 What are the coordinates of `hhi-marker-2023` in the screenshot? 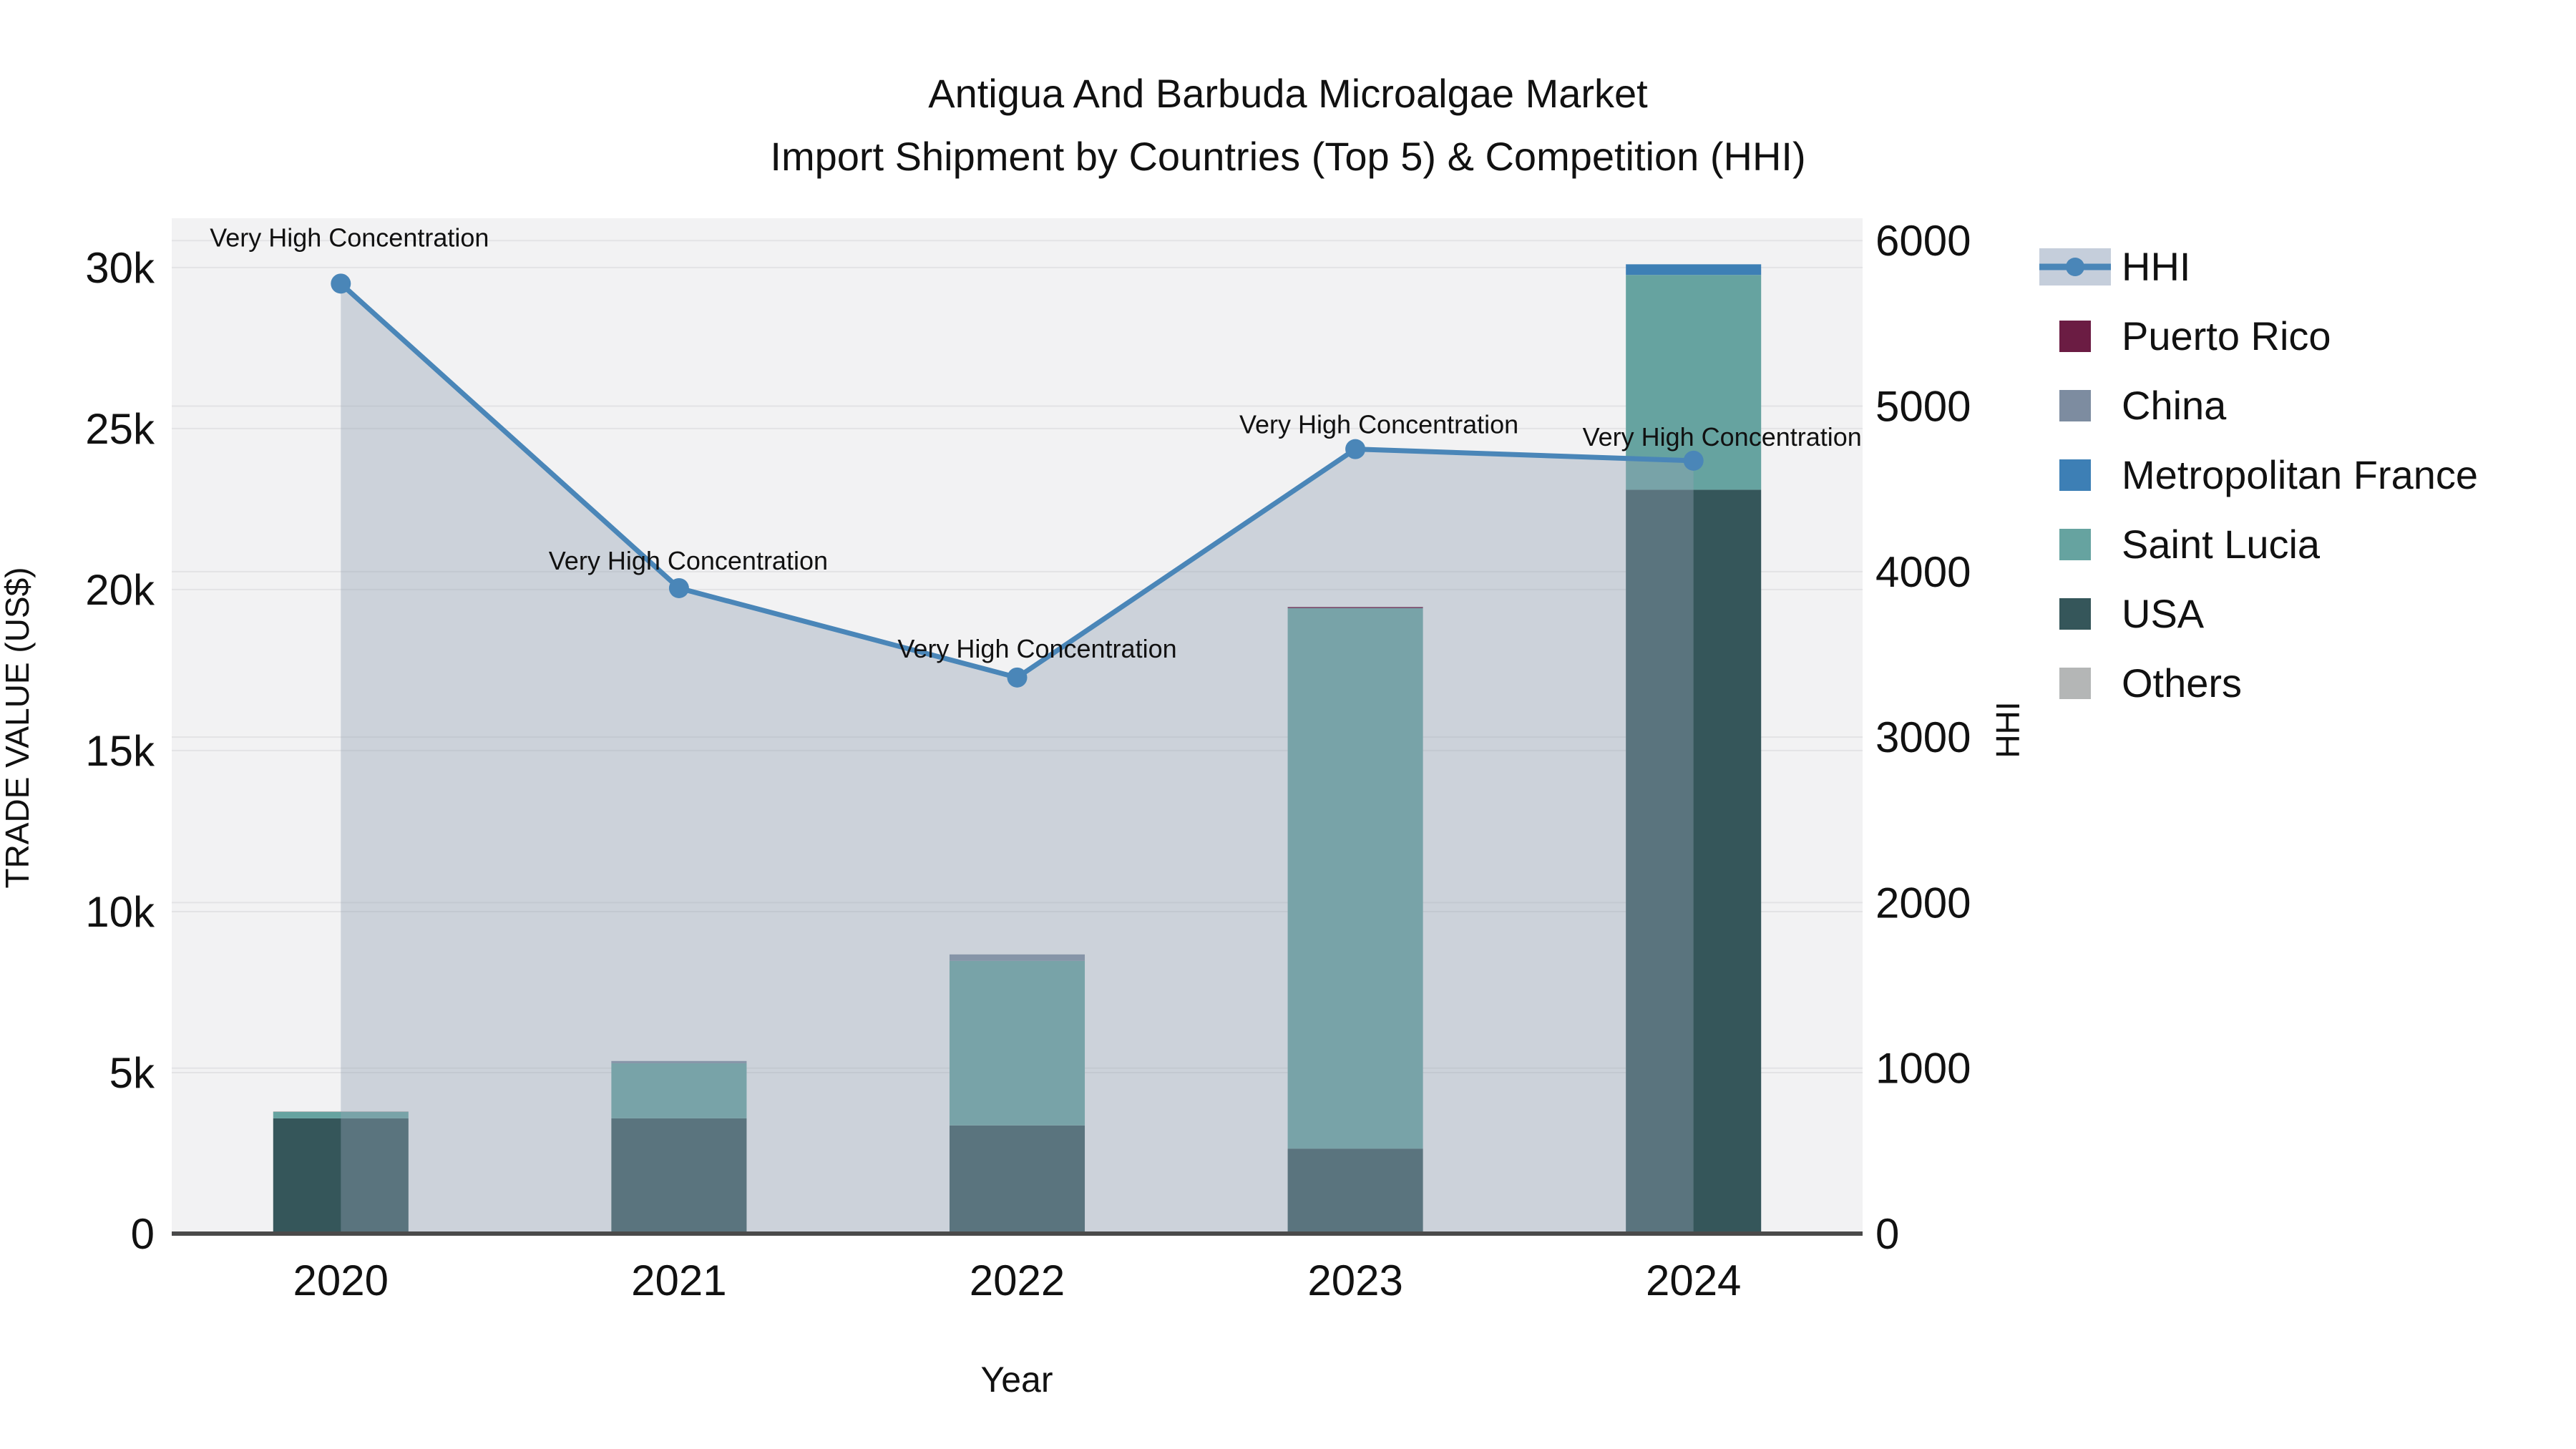 It's located at (1355, 449).